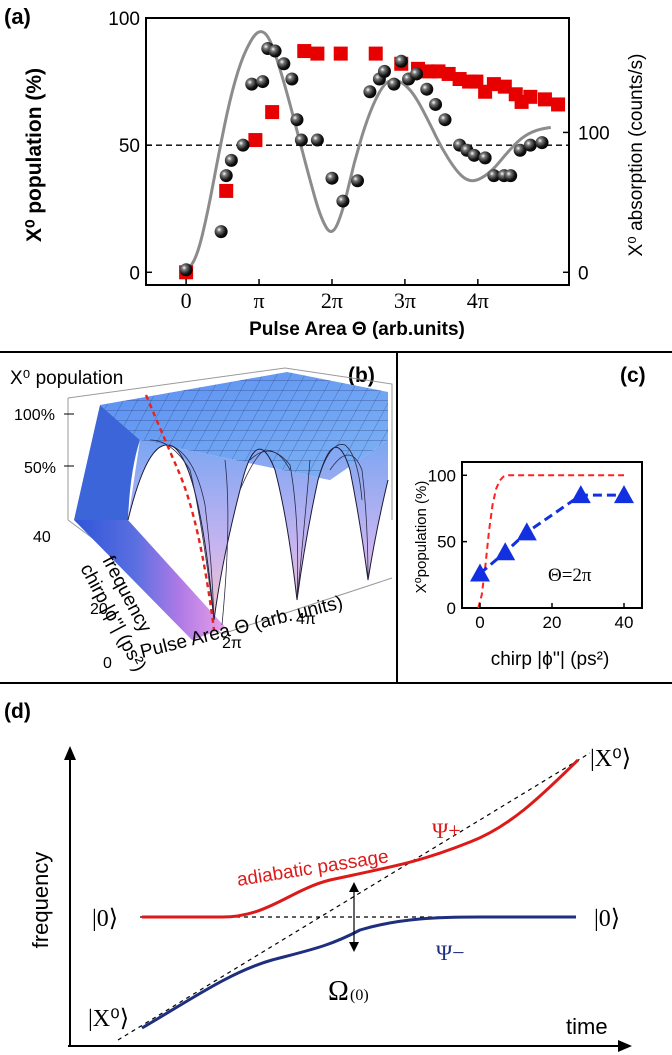 The height and width of the screenshot is (1055, 672). Describe the element at coordinates (583, 273) in the screenshot. I see `y-right-tick-label: 0` at that location.